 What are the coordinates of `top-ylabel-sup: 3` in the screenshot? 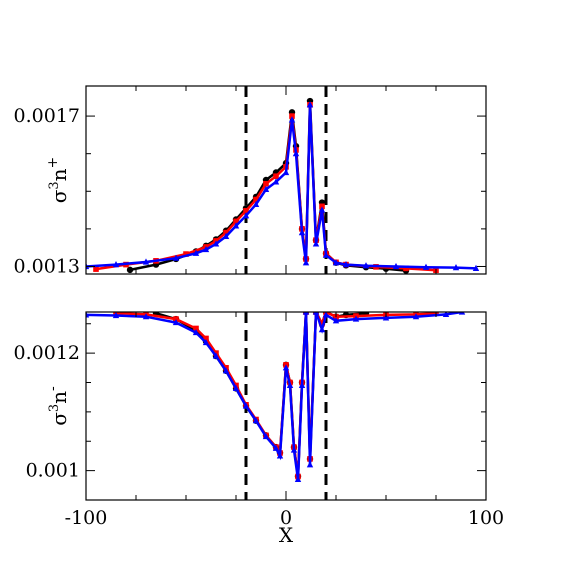 It's located at (54, 185).